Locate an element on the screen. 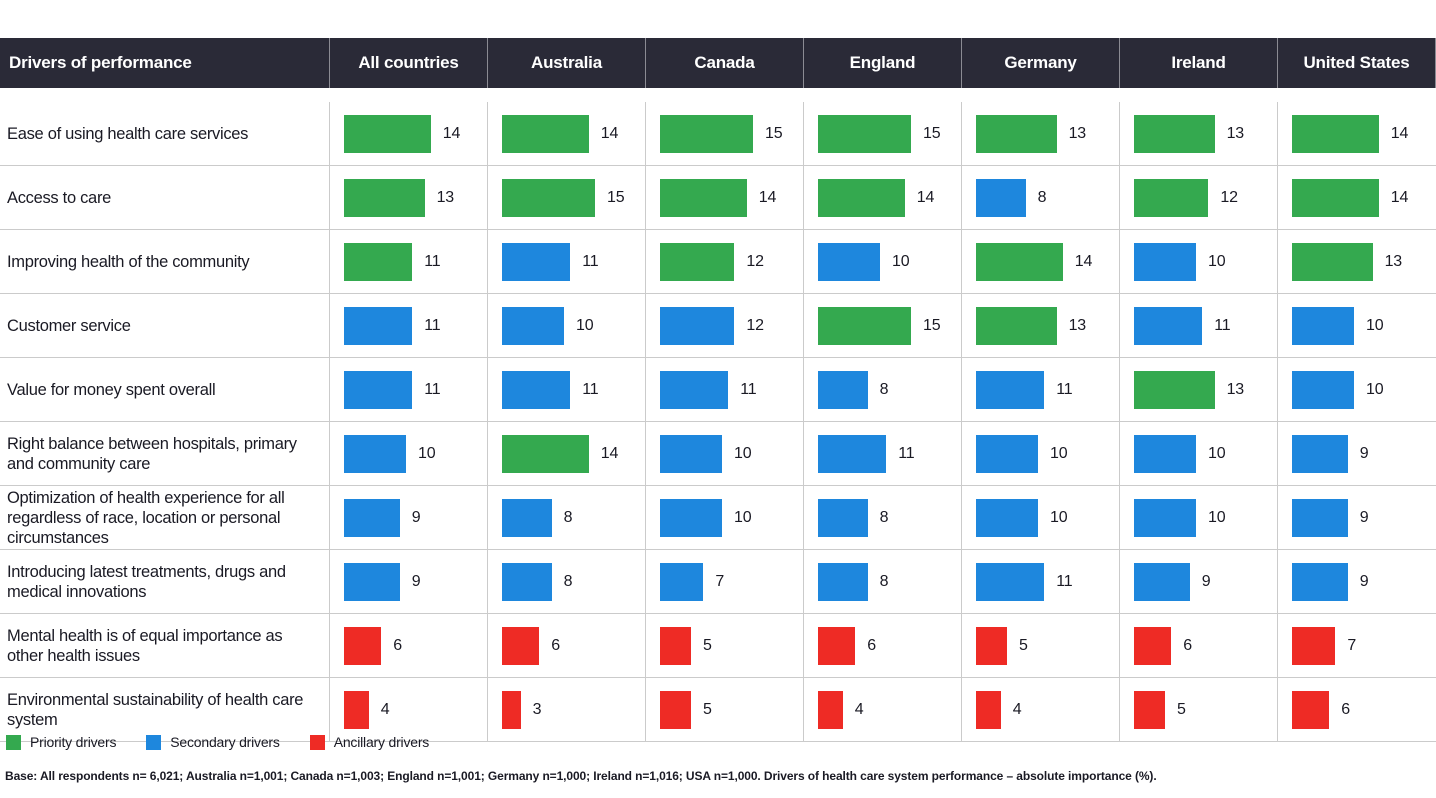 Image resolution: width=1436 pixels, height=798 pixels. legend-item-ancillary: Ancillary drivers is located at coordinates (369, 742).